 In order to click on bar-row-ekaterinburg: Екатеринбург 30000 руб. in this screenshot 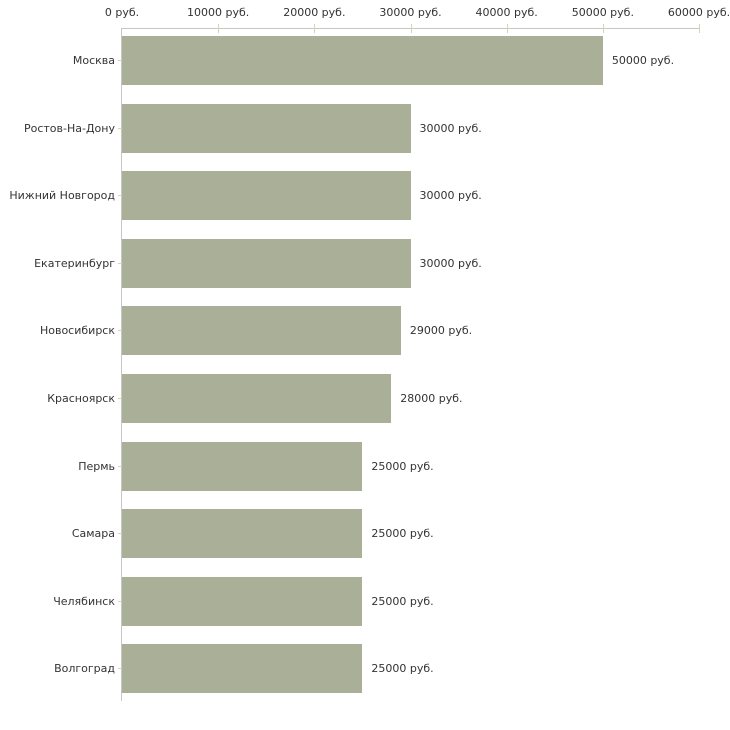, I will do `click(366, 272)`.